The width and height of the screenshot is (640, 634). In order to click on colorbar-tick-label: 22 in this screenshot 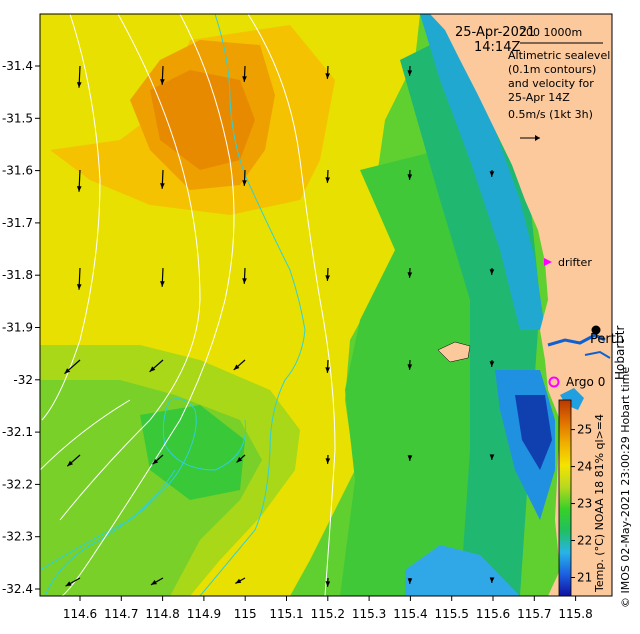, I will do `click(584, 541)`.